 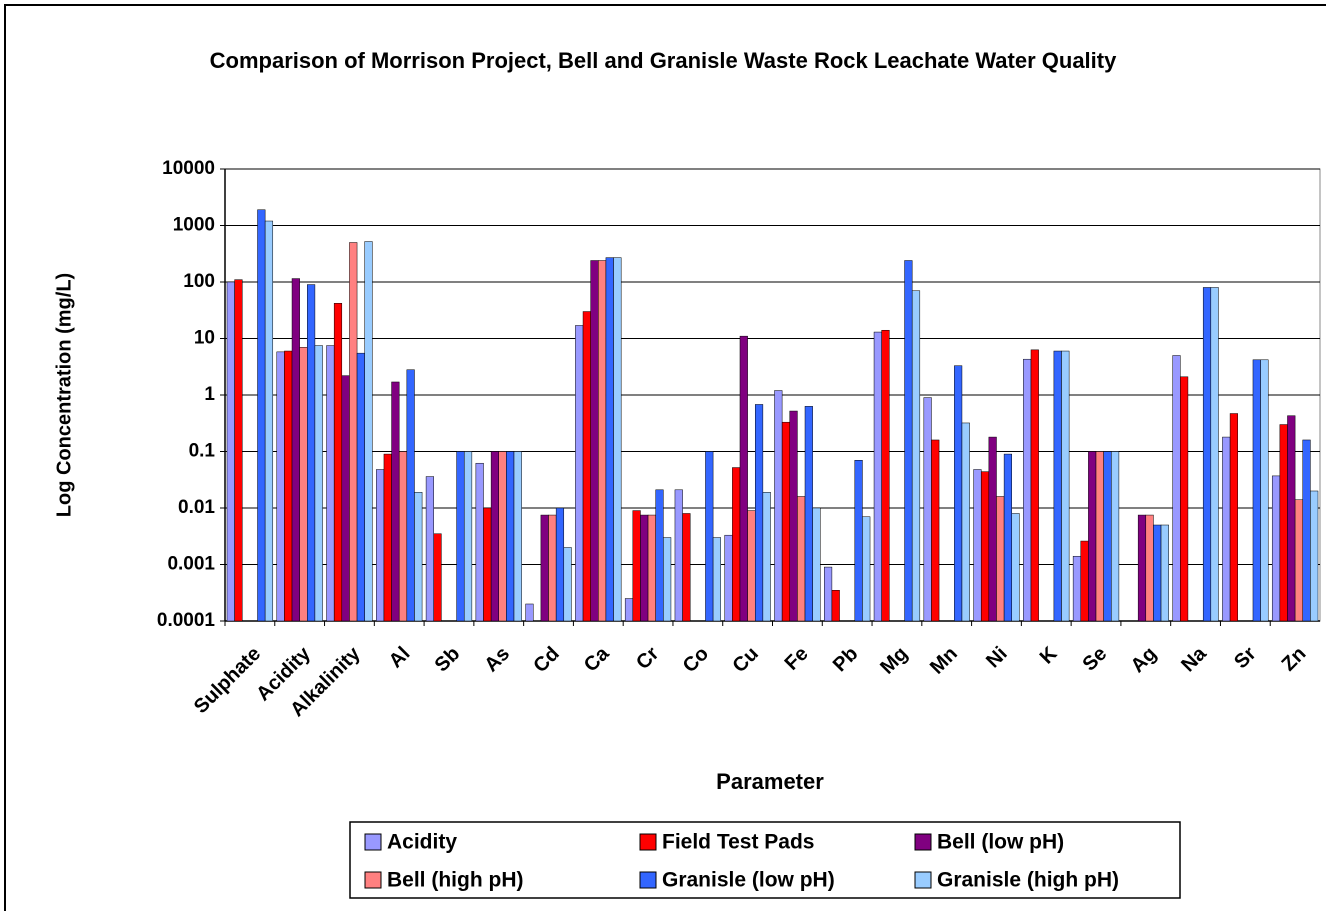 What do you see at coordinates (1144, 660) in the screenshot?
I see `x-tick-label: Ag` at bounding box center [1144, 660].